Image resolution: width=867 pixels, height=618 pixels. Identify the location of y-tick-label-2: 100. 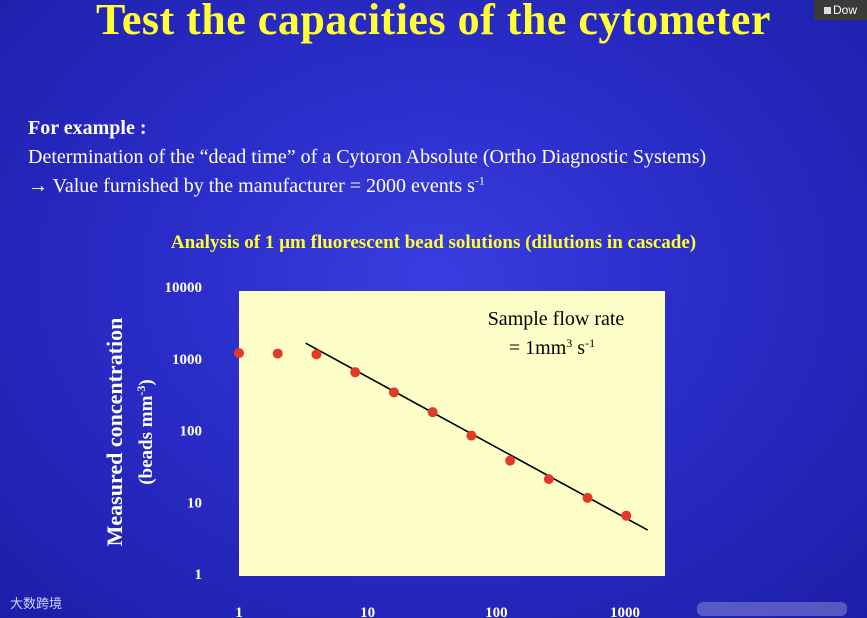
(191, 432).